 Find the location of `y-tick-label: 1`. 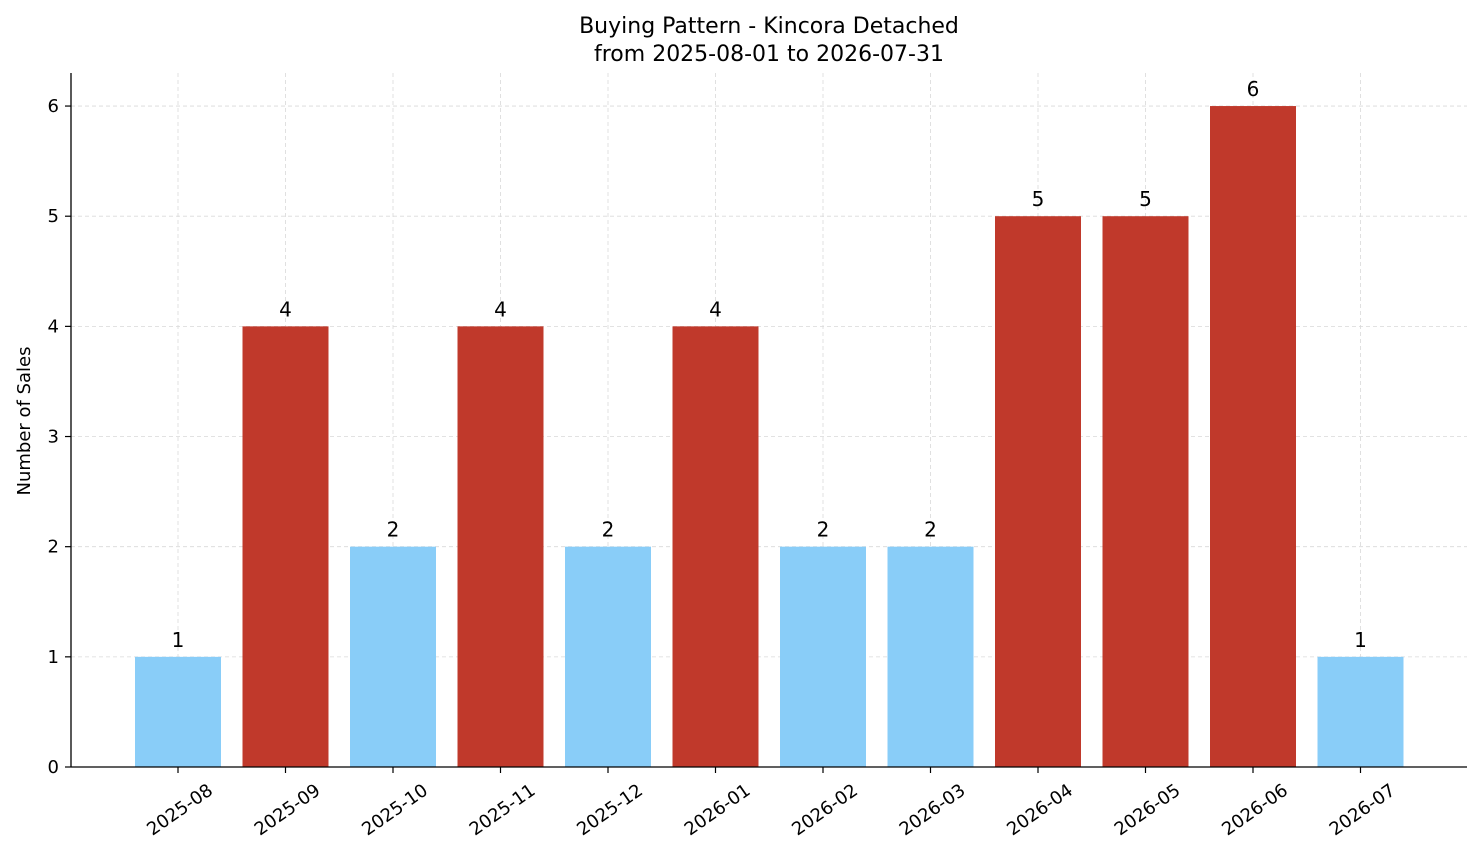

y-tick-label: 1 is located at coordinates (53, 657).